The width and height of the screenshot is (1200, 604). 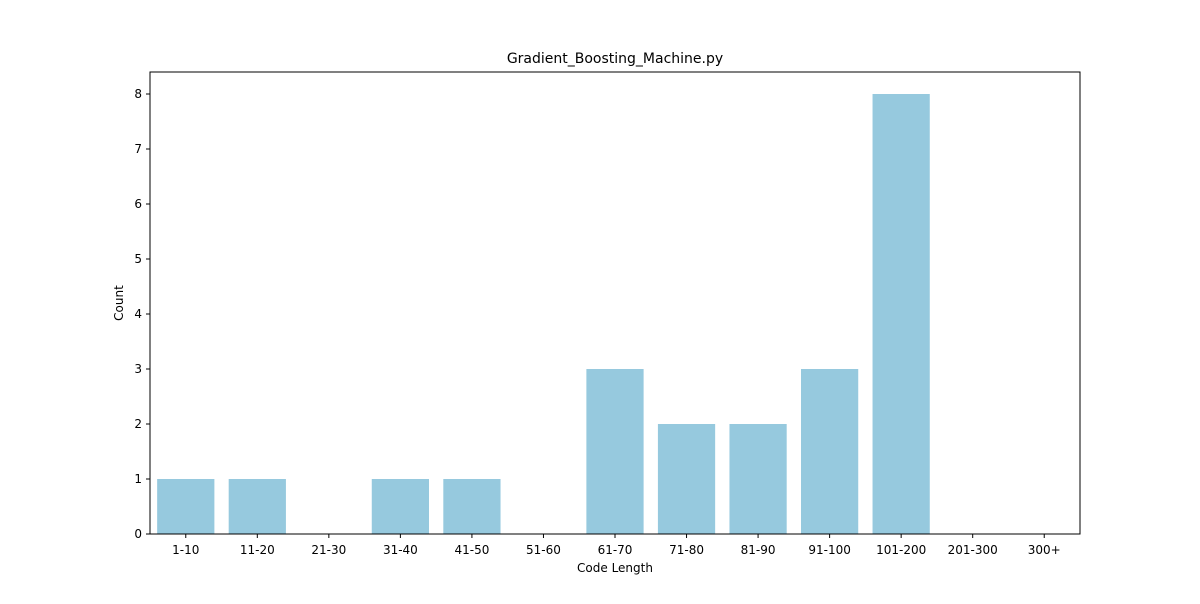 What do you see at coordinates (615, 568) in the screenshot?
I see `x-axis-label: Code Length` at bounding box center [615, 568].